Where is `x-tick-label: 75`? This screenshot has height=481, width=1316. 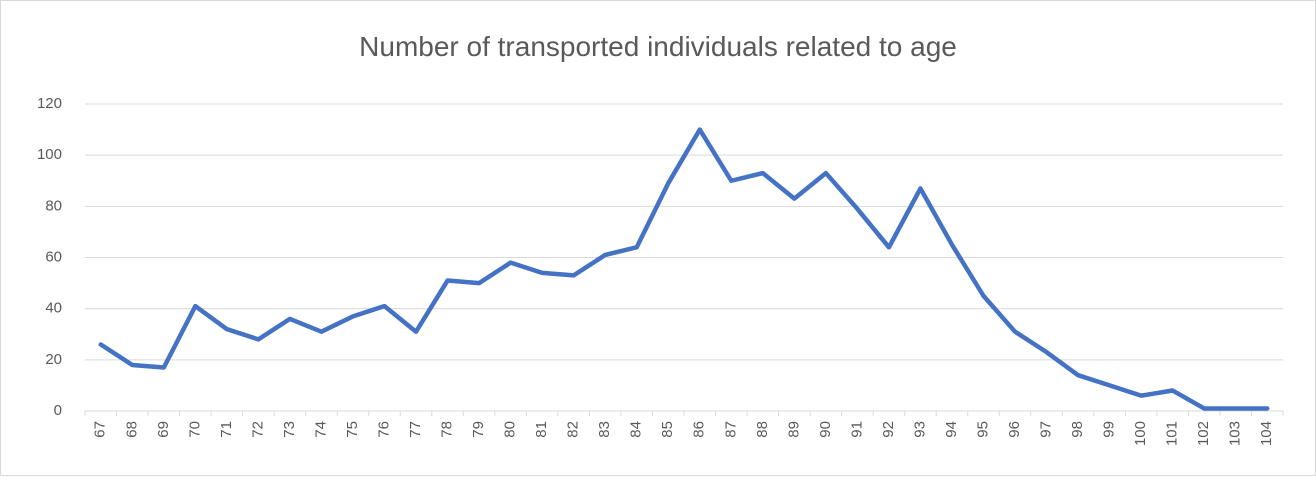
x-tick-label: 75 is located at coordinates (352, 429).